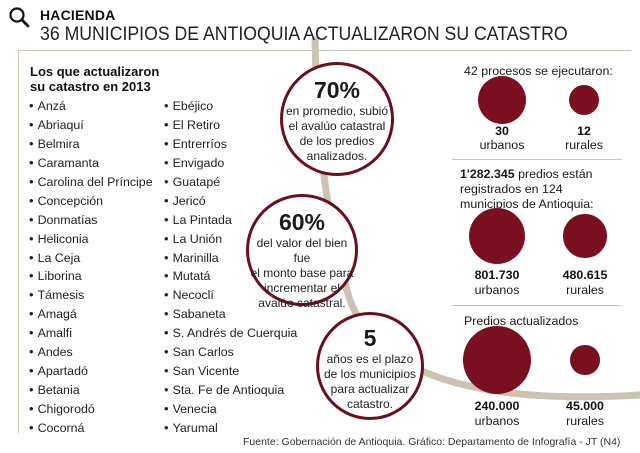 Image resolution: width=640 pixels, height=453 pixels. What do you see at coordinates (230, 314) in the screenshot?
I see `municipality-item: Sabaneta` at bounding box center [230, 314].